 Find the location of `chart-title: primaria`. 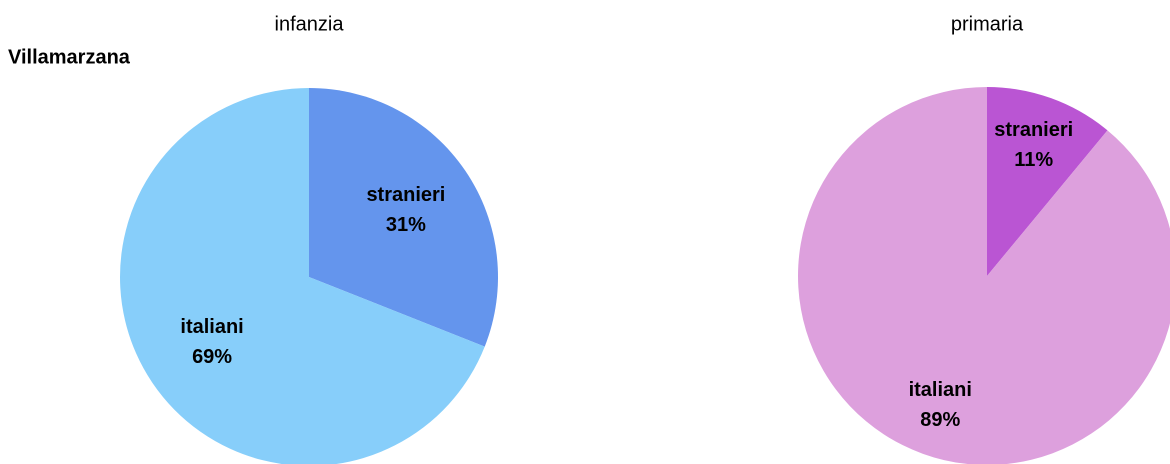

chart-title: primaria is located at coordinates (987, 24).